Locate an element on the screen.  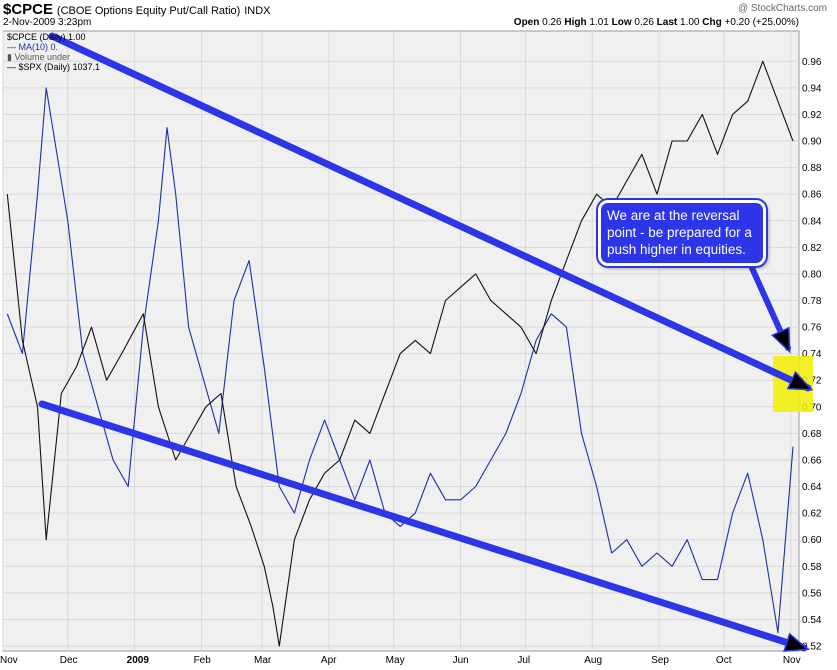
low-value: 0.26 is located at coordinates (644, 22).